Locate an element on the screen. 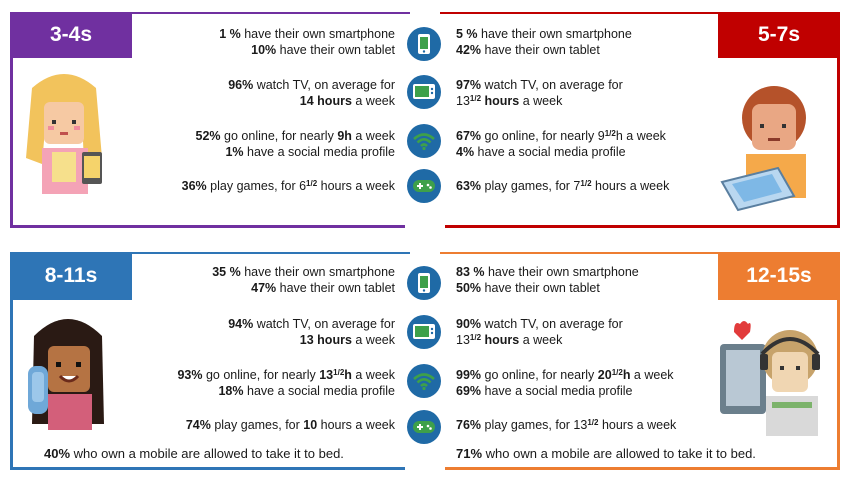 The width and height of the screenshot is (850, 478). girl-with-tablet-illustration is located at coordinates (763, 149).